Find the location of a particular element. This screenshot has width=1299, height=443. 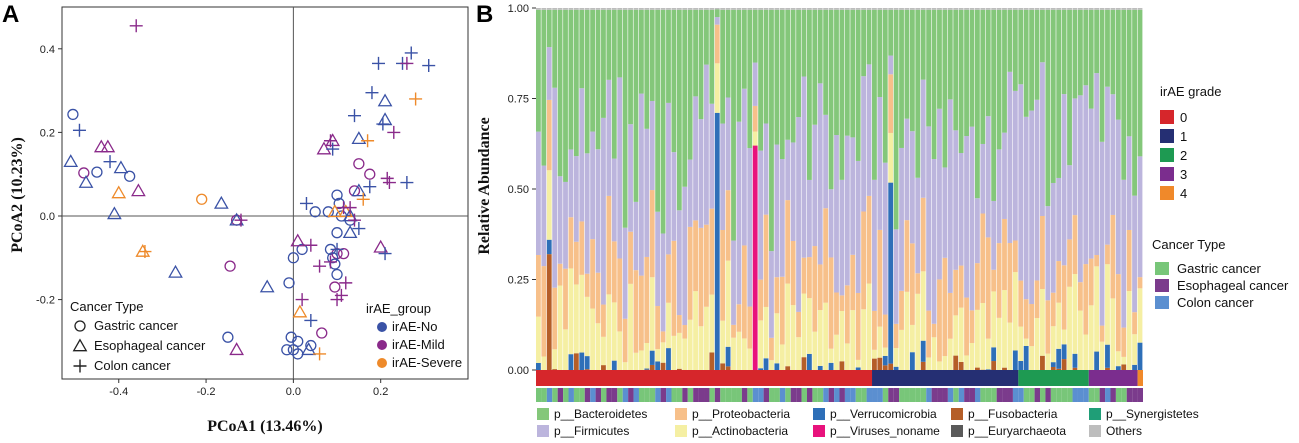

pcoa-color-legend-label: irAE-Severe is located at coordinates (427, 362).